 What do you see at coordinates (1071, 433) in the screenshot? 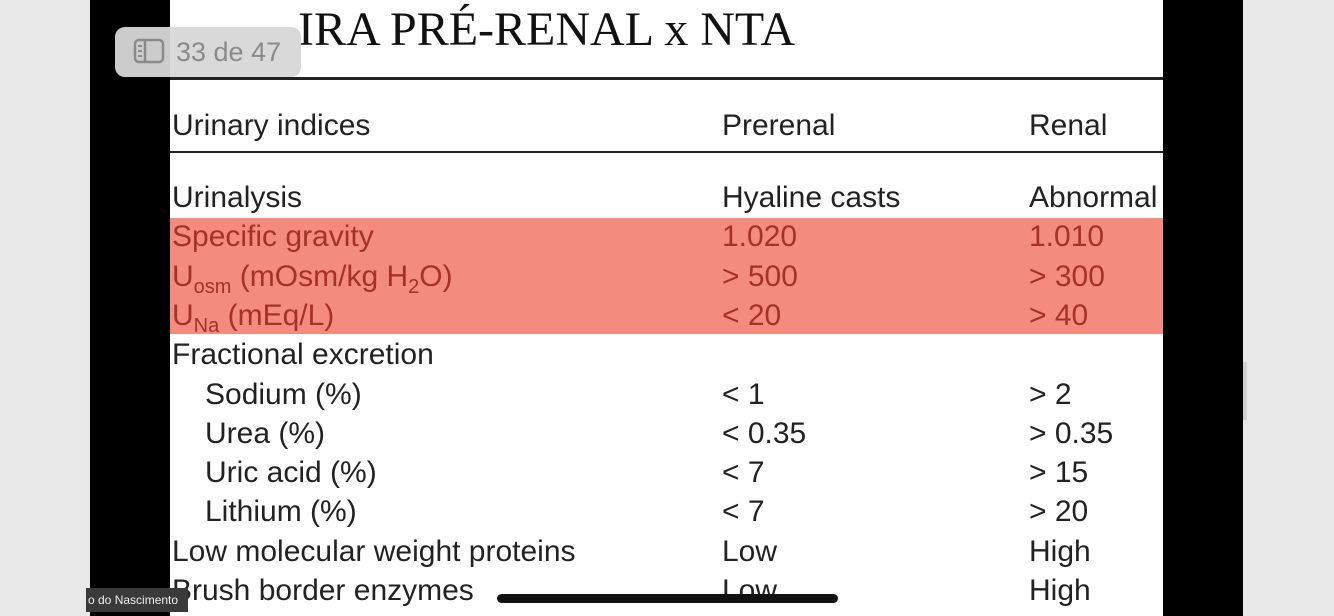
I see `cell: > 0.35` at bounding box center [1071, 433].